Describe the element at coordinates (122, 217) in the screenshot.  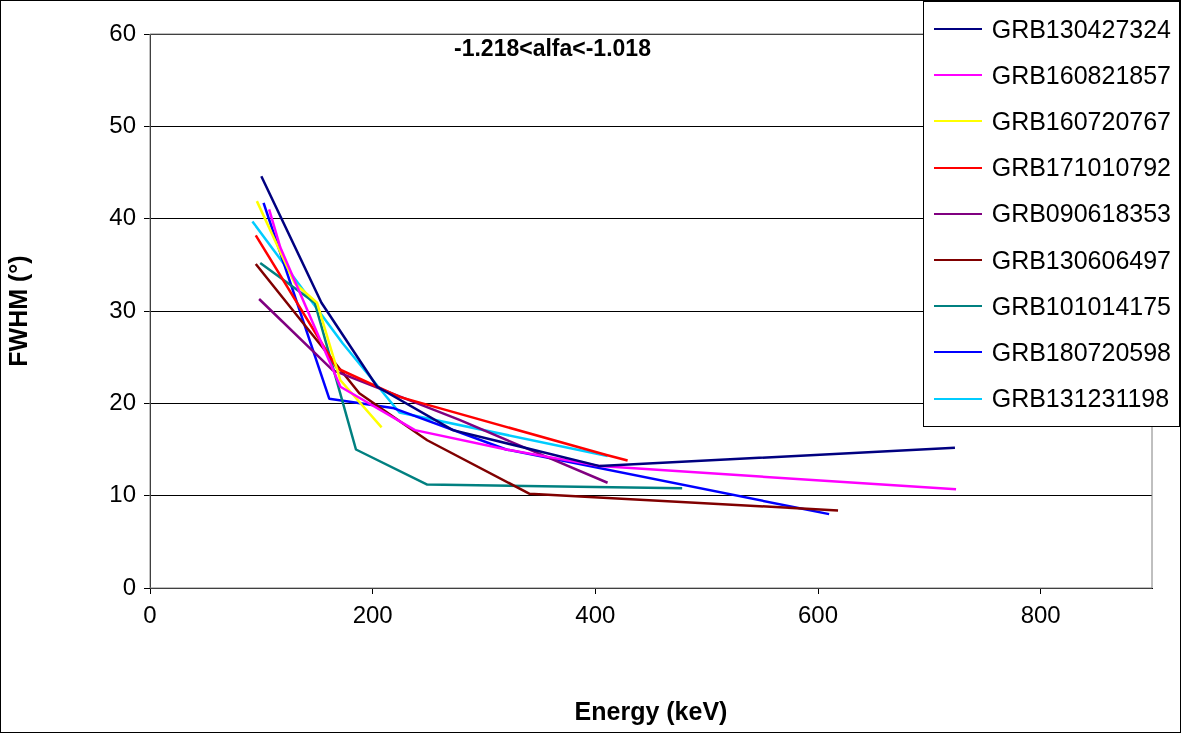
I see `y-tick-label: 40` at that location.